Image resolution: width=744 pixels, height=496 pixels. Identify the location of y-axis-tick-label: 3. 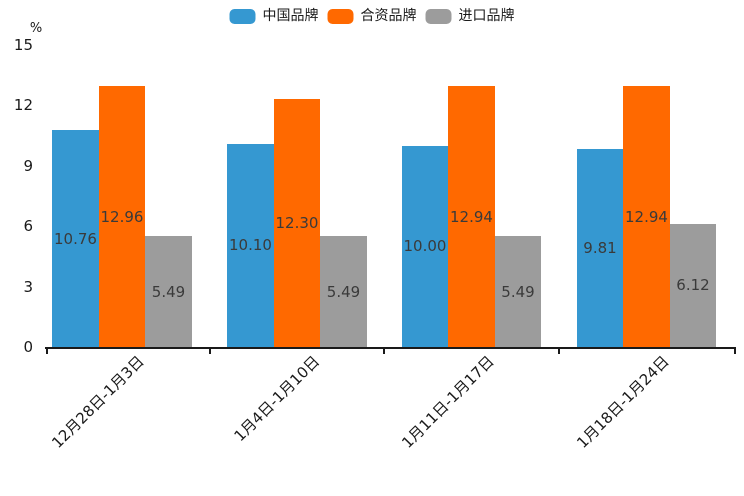
(28, 286).